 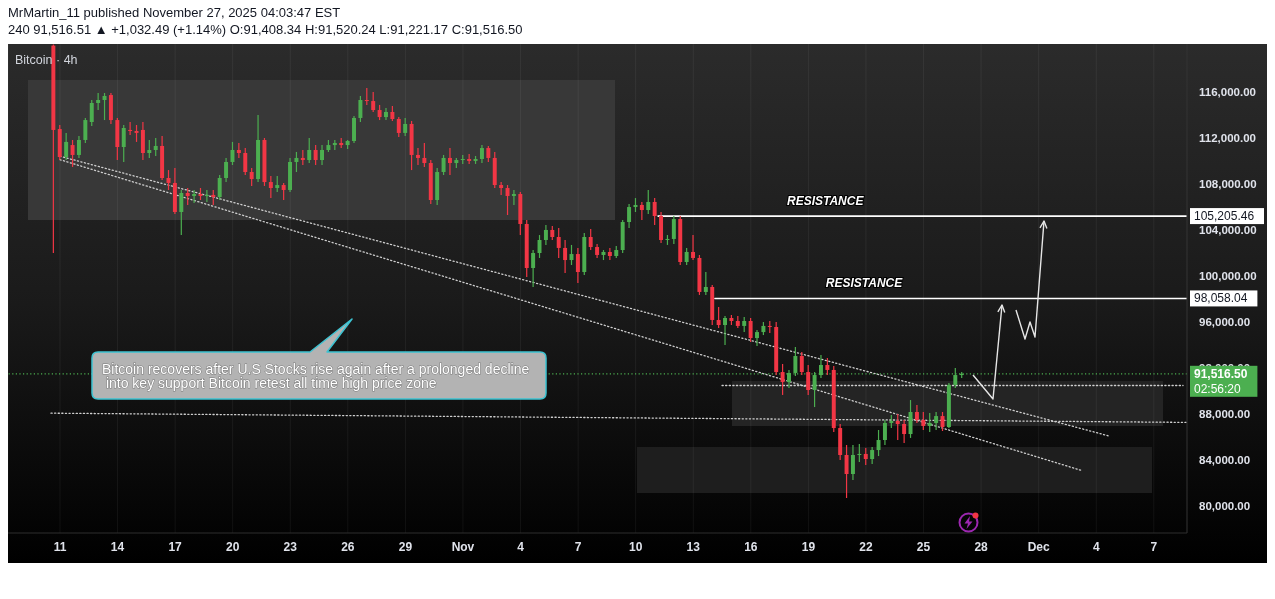 What do you see at coordinates (463, 547) in the screenshot?
I see `x-tick-label: Nov` at bounding box center [463, 547].